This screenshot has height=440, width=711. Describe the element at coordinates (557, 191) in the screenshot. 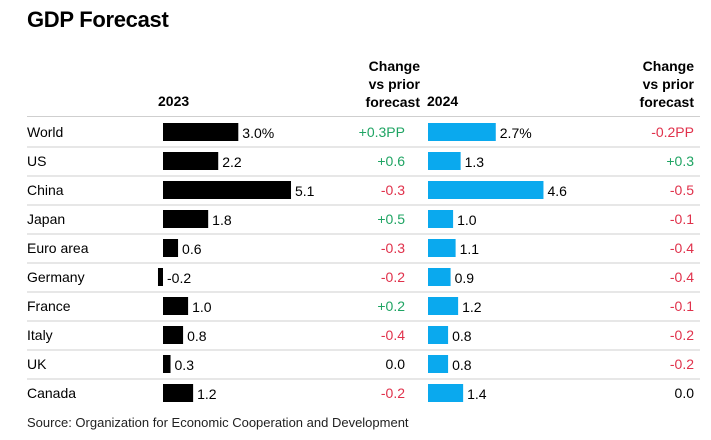

I see `value-label-2024-2: 4.6` at that location.